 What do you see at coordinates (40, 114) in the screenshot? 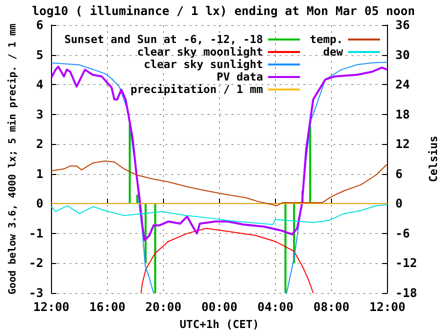
I see `y-tick-label: 3` at bounding box center [40, 114].